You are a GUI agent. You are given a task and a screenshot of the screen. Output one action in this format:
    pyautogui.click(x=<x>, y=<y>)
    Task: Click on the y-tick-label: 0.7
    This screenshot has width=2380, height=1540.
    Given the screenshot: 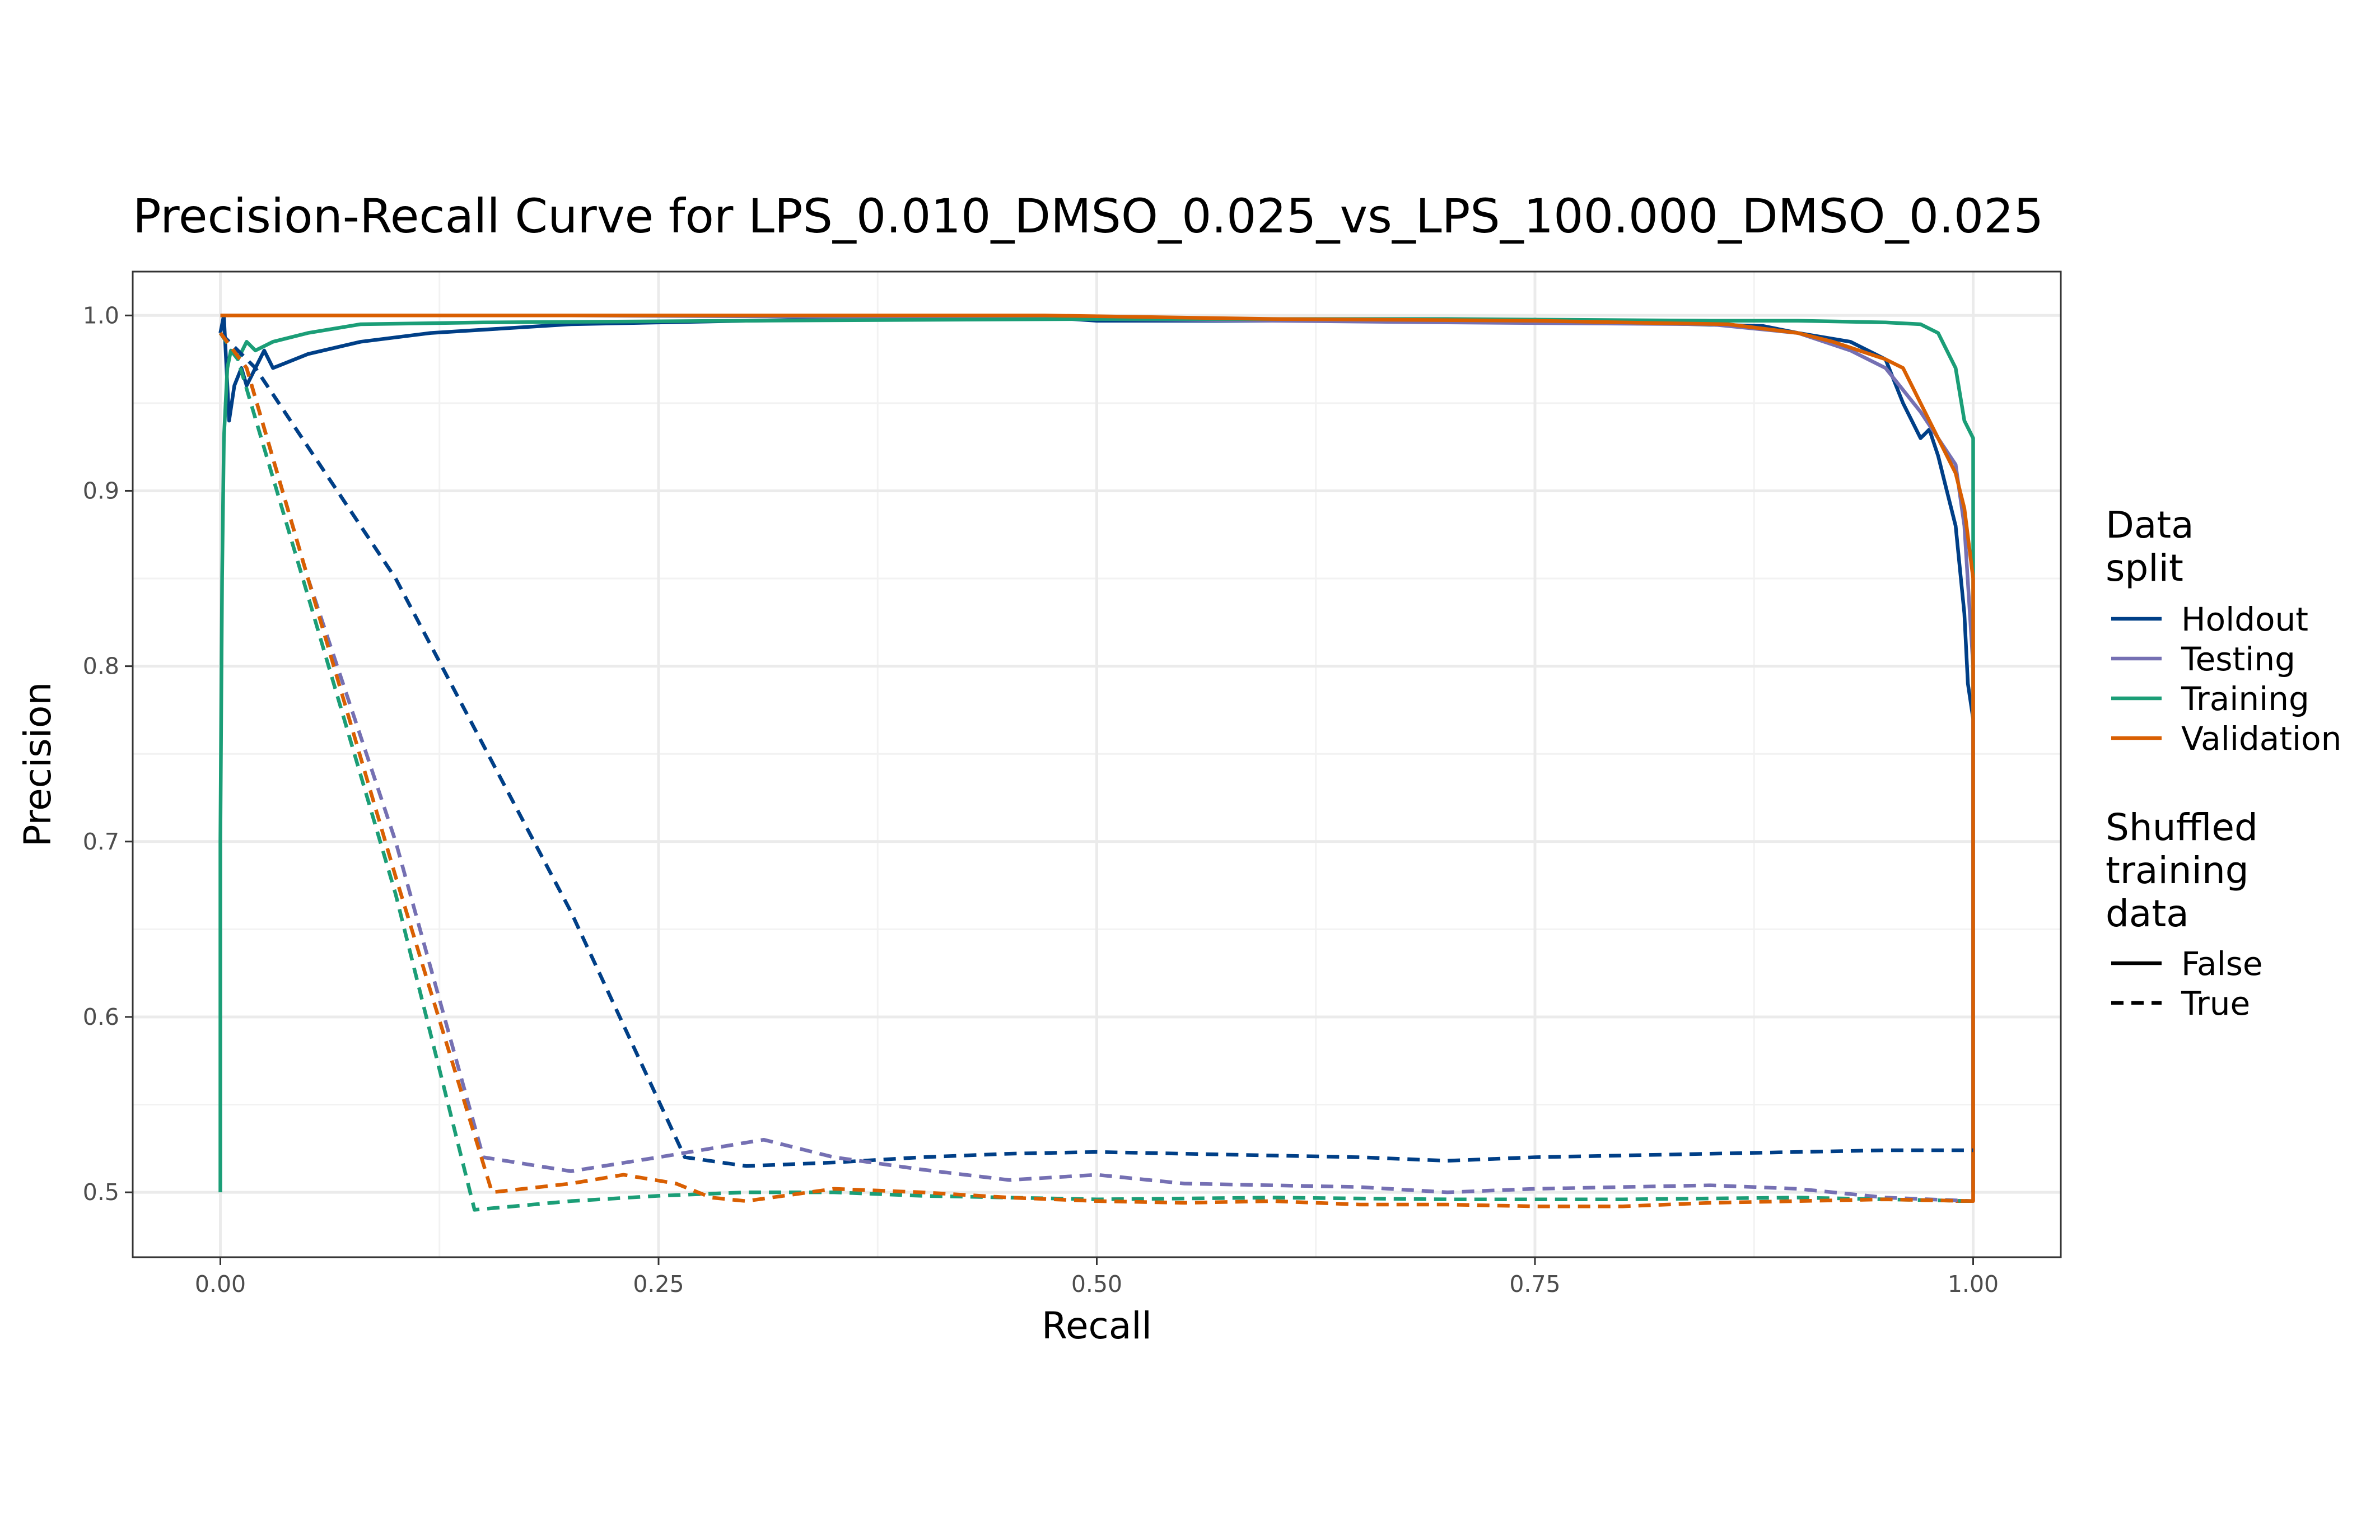 What is the action you would take?
    pyautogui.click(x=101, y=842)
    